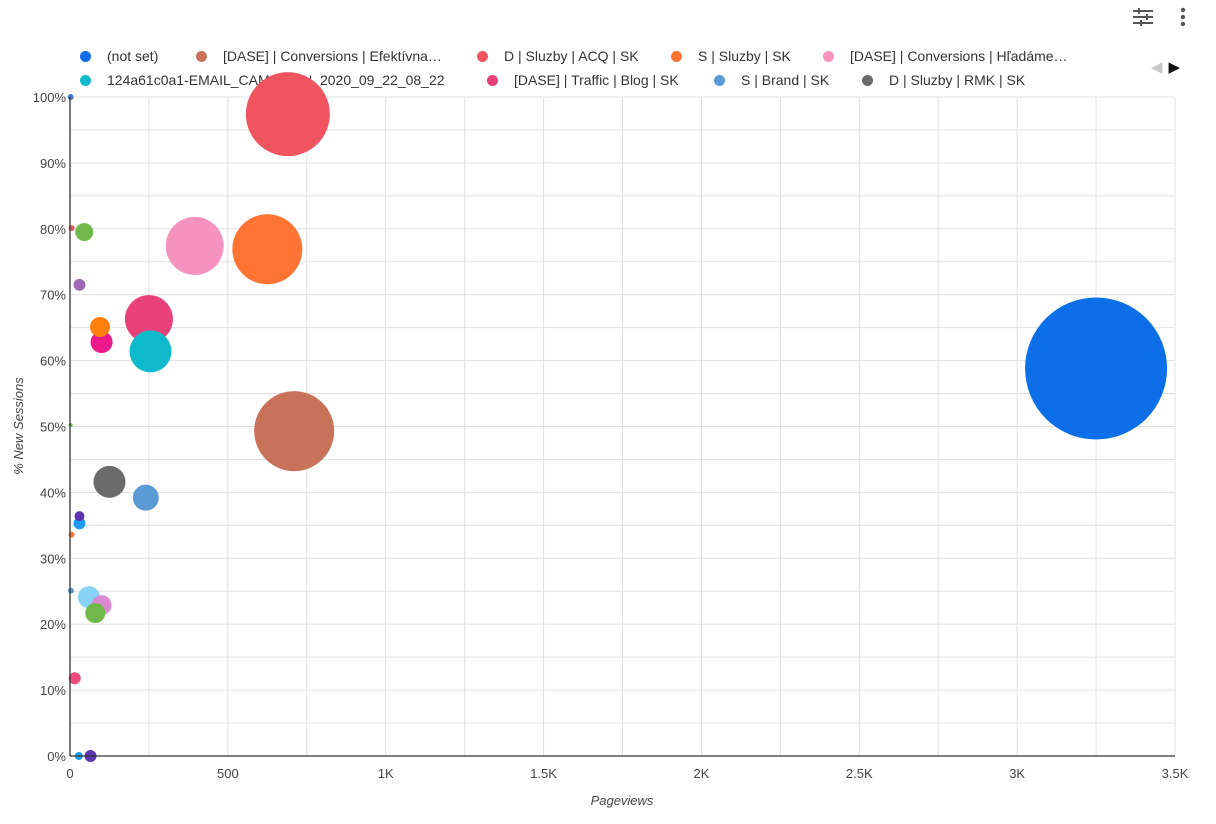 The width and height of the screenshot is (1216, 824). I want to click on legend-label: (not set), so click(133, 56).